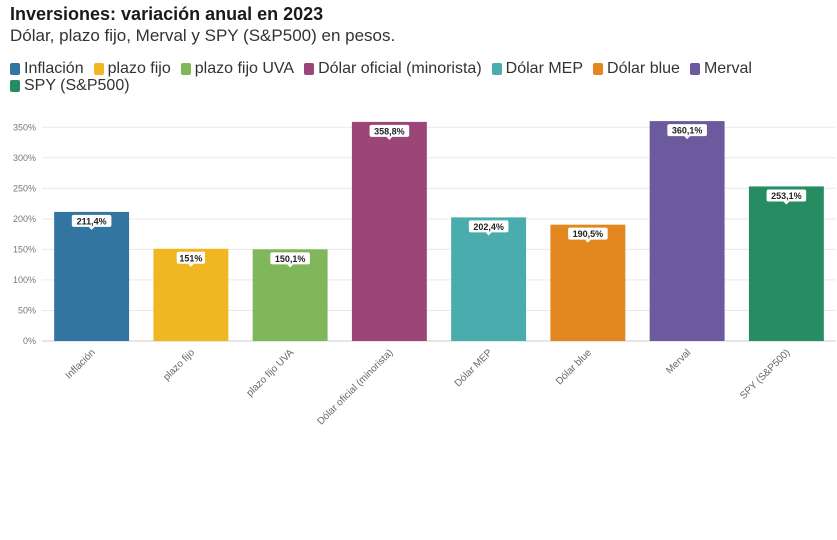 Image resolution: width=837 pixels, height=540 pixels. I want to click on data-label-text: 202,4%, so click(488, 227).